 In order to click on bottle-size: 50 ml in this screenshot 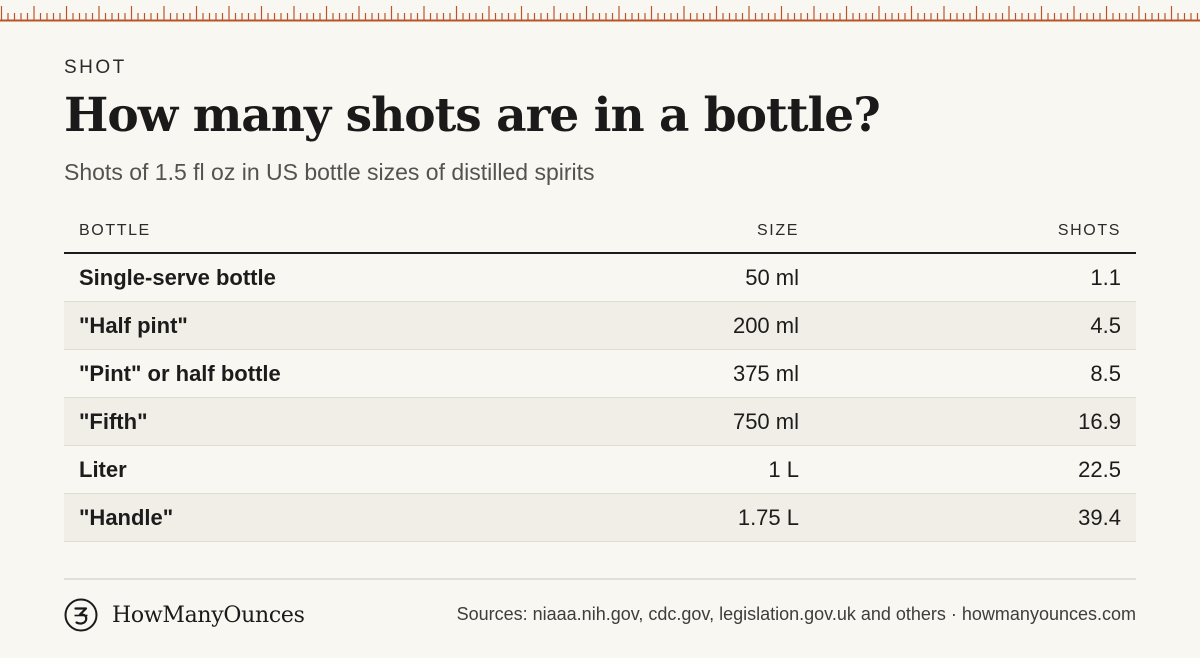, I will do `click(649, 277)`.